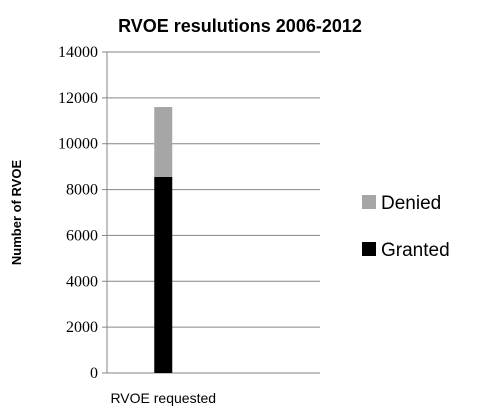 The width and height of the screenshot is (489, 409). I want to click on bars, so click(163, 240).